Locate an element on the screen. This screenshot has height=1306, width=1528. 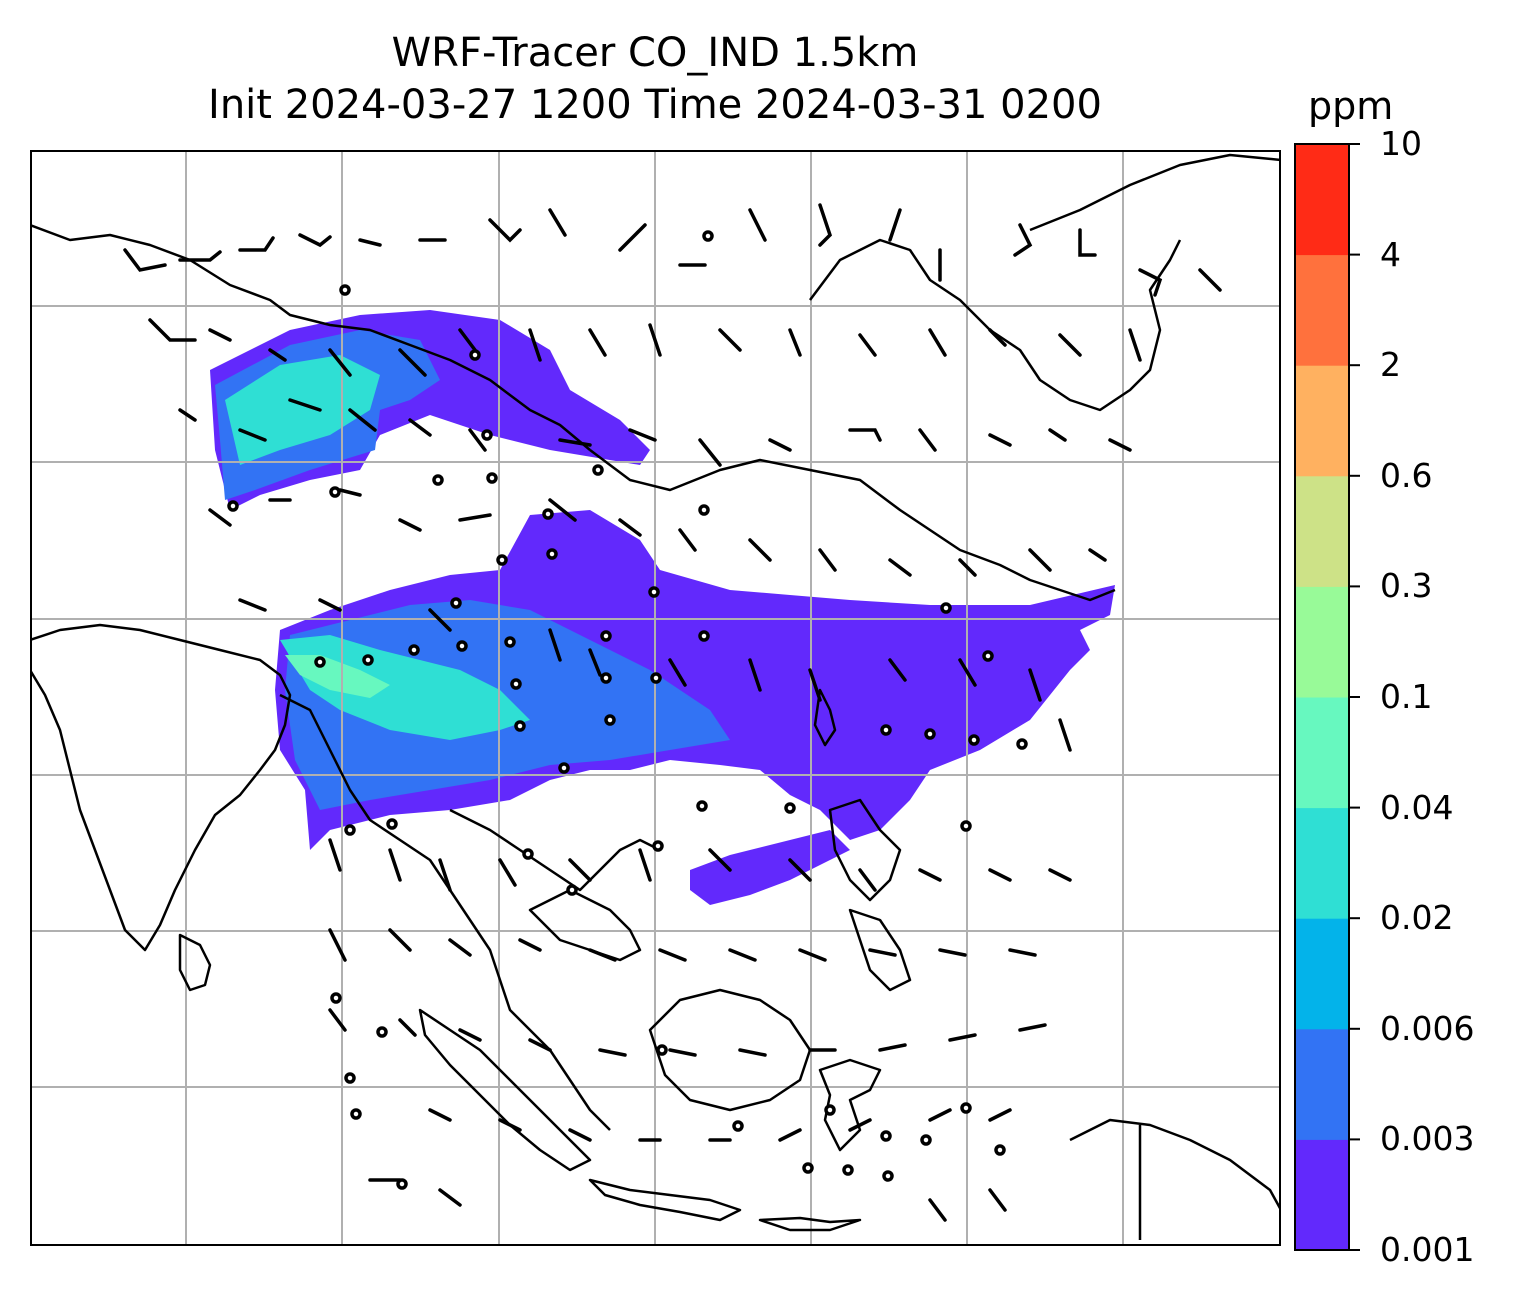
colorbar-unit-label: ppm is located at coordinates (1351, 106).